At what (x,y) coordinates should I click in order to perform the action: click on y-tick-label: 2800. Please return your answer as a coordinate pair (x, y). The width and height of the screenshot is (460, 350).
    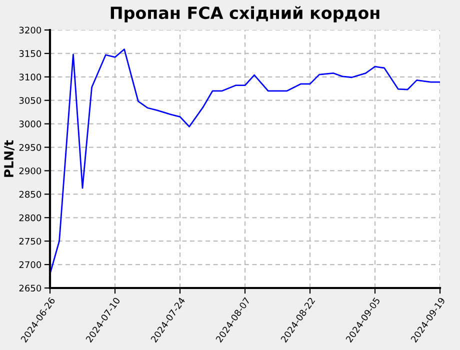
    Looking at the image, I should click on (30, 218).